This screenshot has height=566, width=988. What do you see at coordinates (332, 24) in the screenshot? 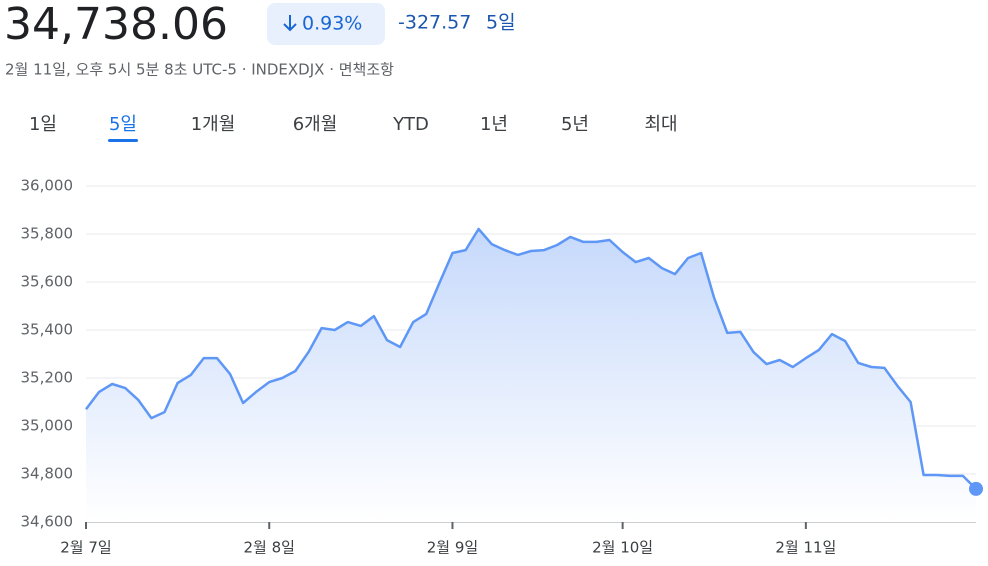
I see `change-percent: 0.93%` at bounding box center [332, 24].